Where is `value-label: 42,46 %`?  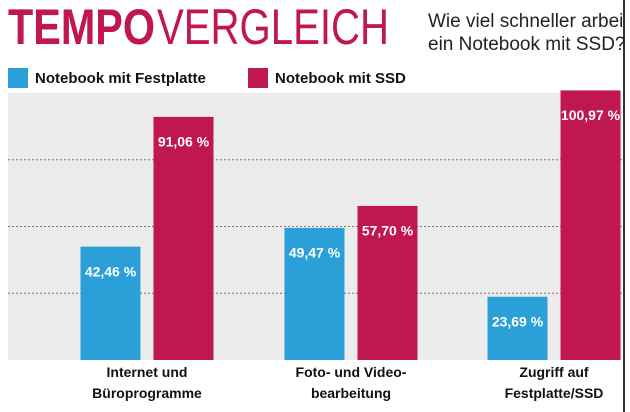
value-label: 42,46 % is located at coordinates (111, 271).